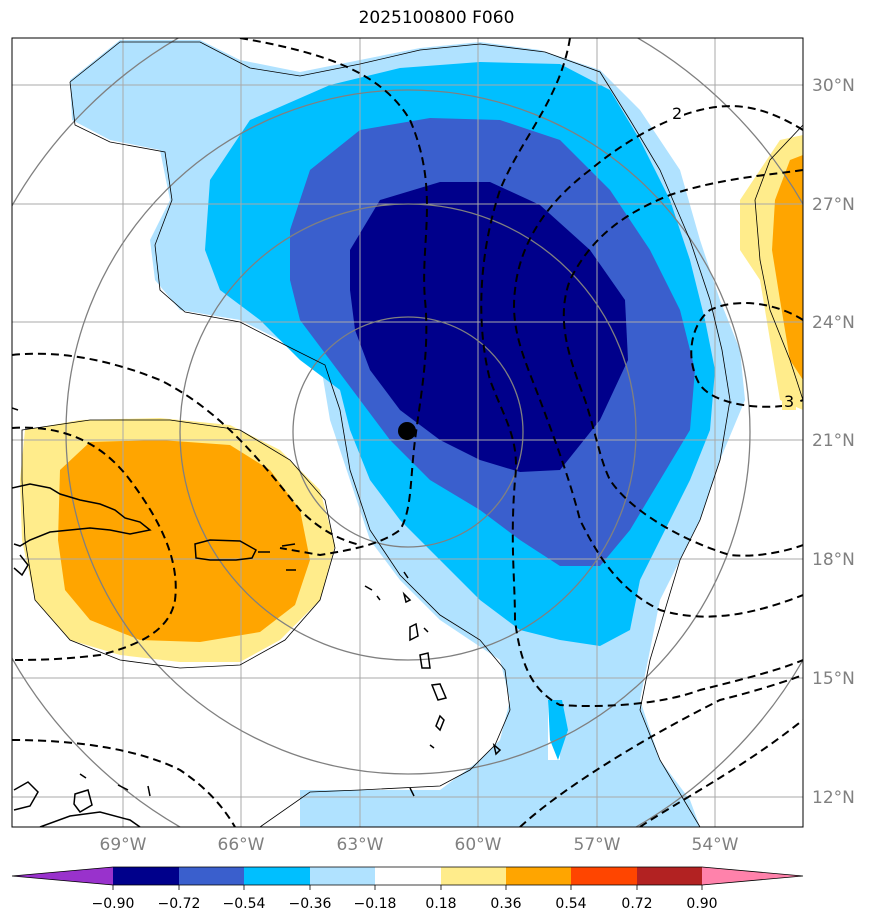 This screenshot has height=924, width=873. Describe the element at coordinates (789, 401) in the screenshot. I see `contour-label-3: 3` at that location.